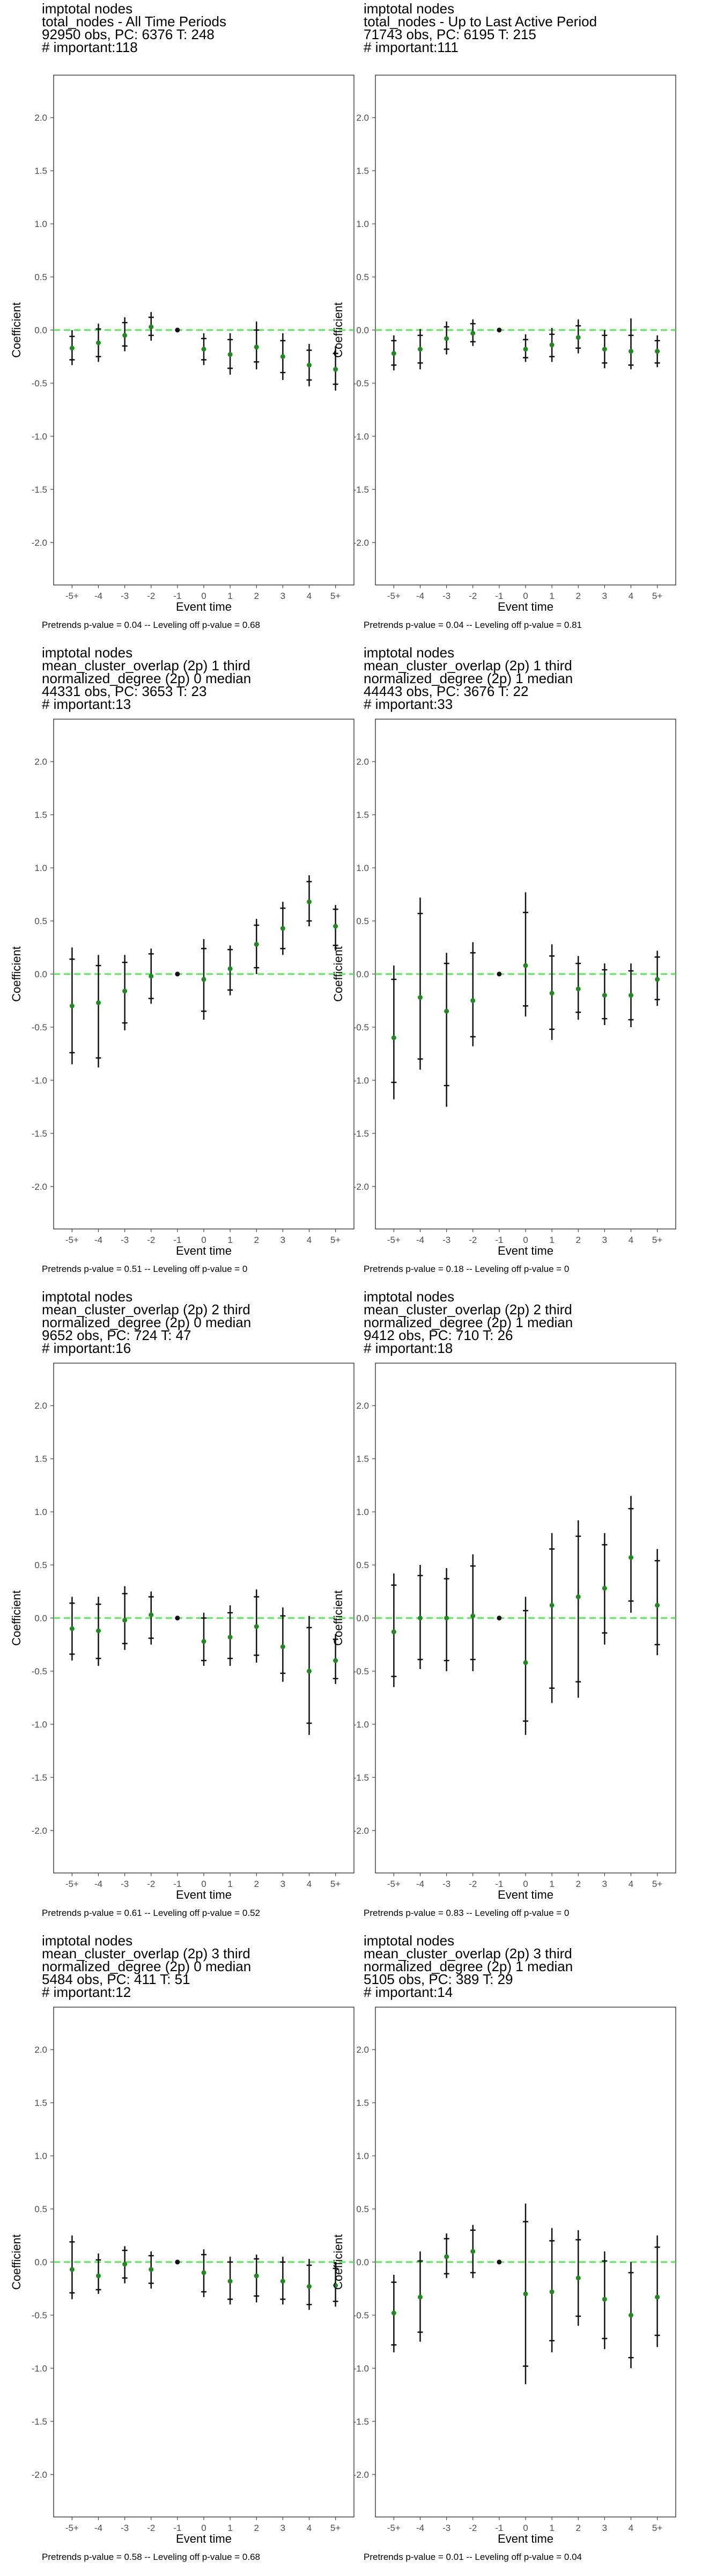  I want to click on chart-title-line: # important:111, so click(411, 47).